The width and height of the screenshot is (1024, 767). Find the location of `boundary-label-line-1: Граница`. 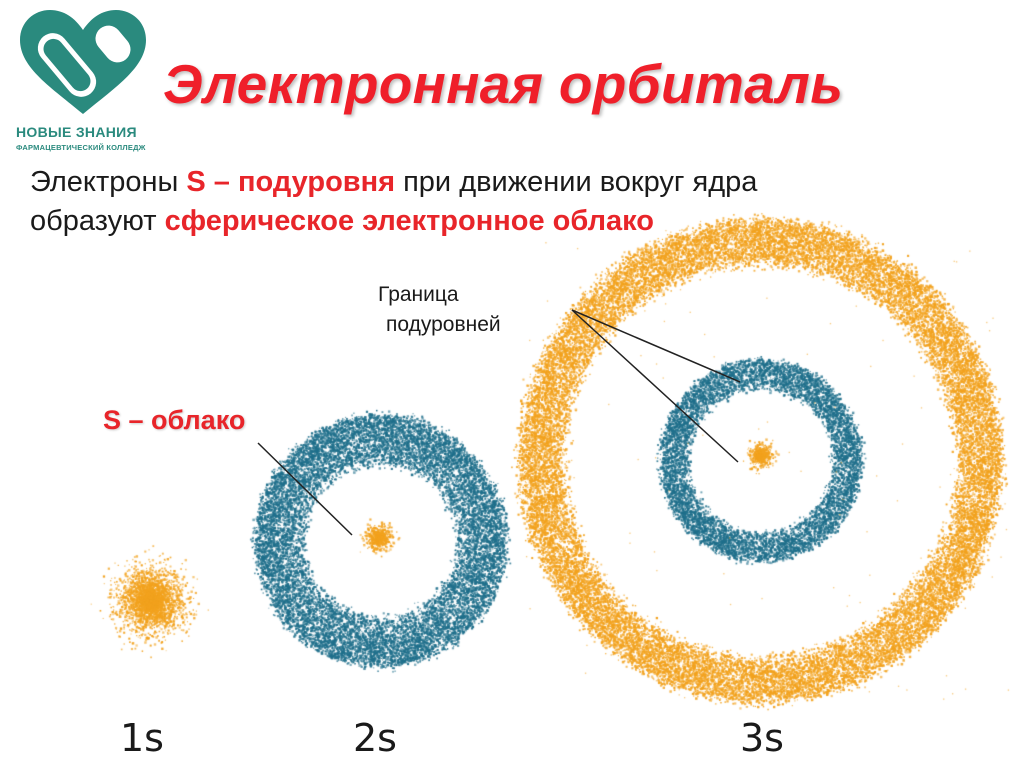

boundary-label-line-1: Граница is located at coordinates (418, 294).